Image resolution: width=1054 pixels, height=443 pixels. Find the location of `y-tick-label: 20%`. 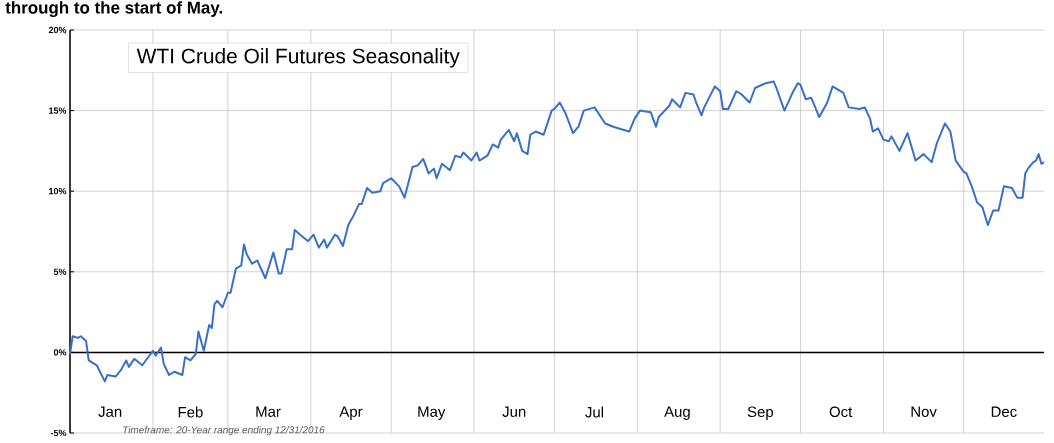

y-tick-label: 20% is located at coordinates (57, 30).